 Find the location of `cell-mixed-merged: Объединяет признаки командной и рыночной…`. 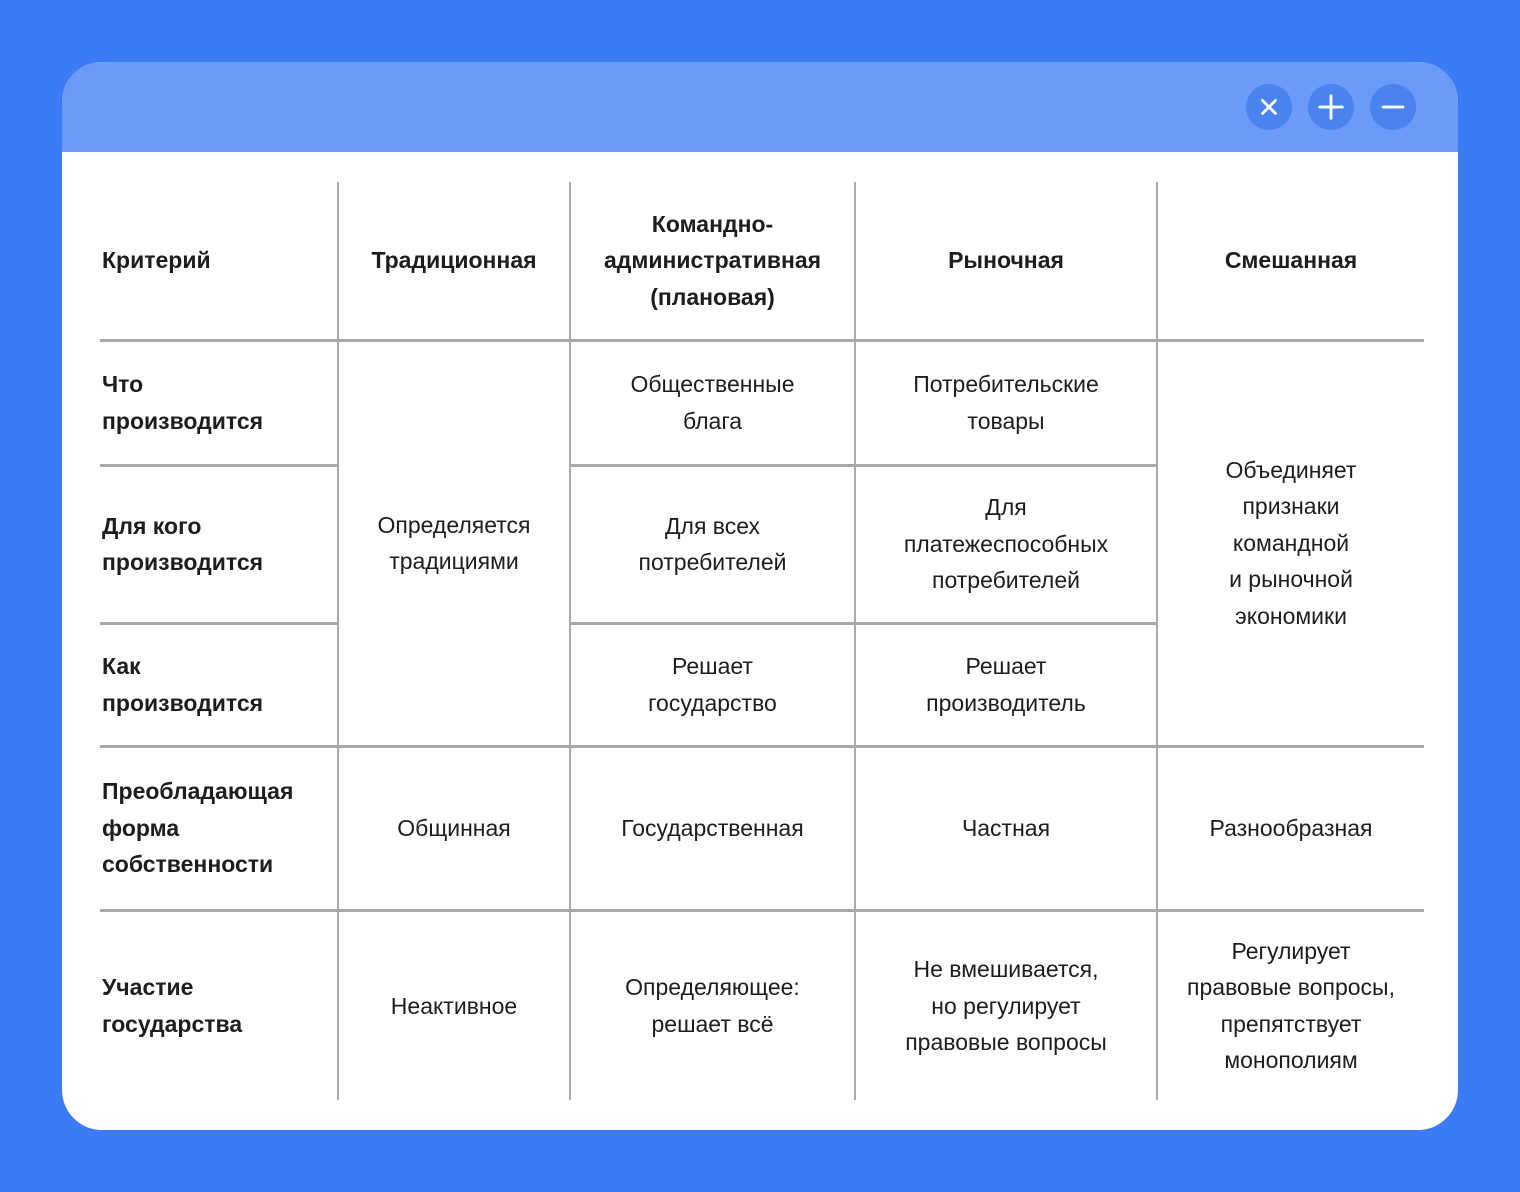

cell-mixed-merged: Объединяет признаки командной и рыночной… is located at coordinates (1290, 543).